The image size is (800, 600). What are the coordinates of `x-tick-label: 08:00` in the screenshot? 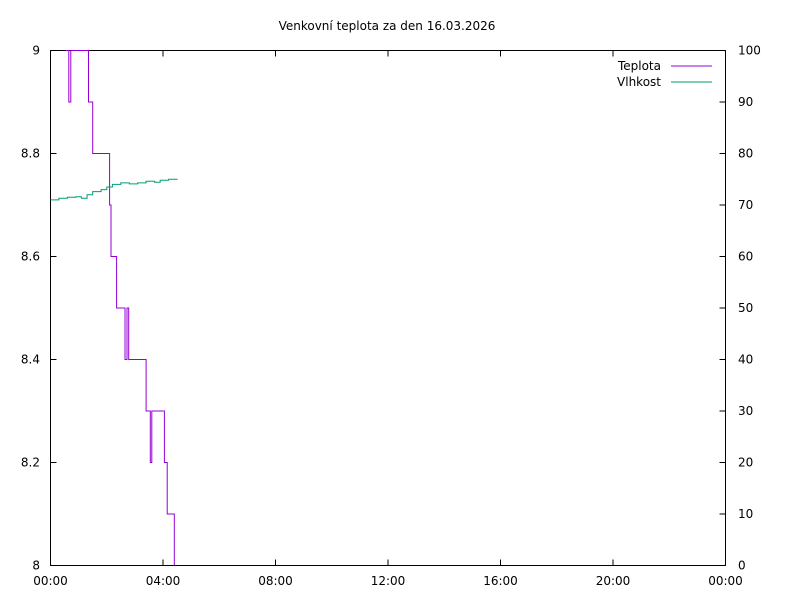 It's located at (275, 581).